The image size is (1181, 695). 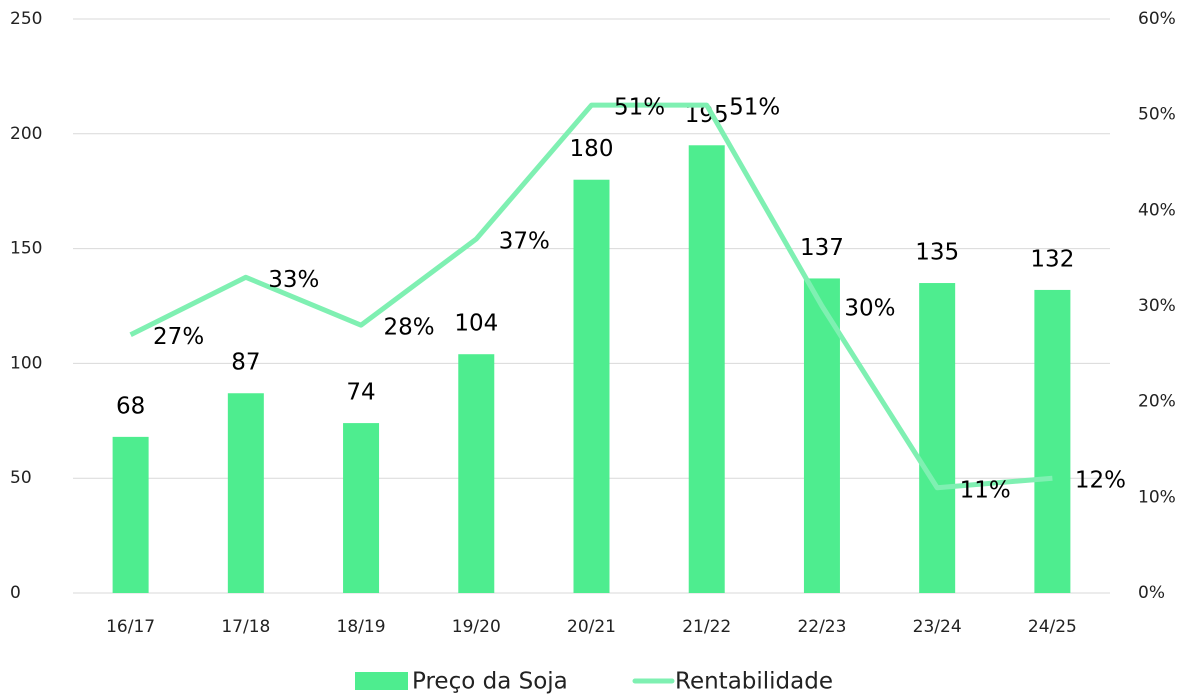 I want to click on data-label: 12%, so click(x=1100, y=481).